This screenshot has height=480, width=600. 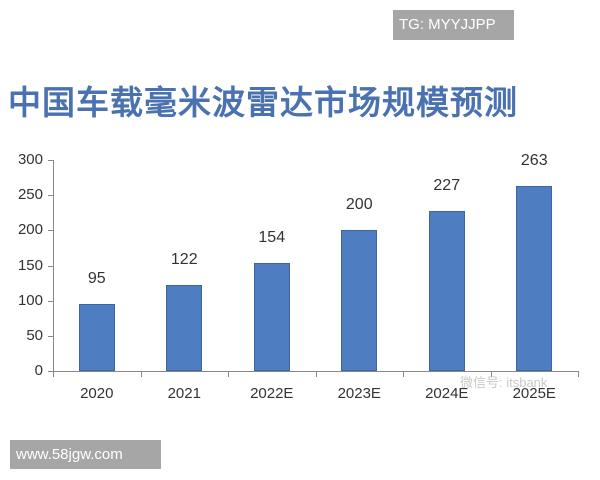 I want to click on data-label: 95, so click(x=96, y=279).